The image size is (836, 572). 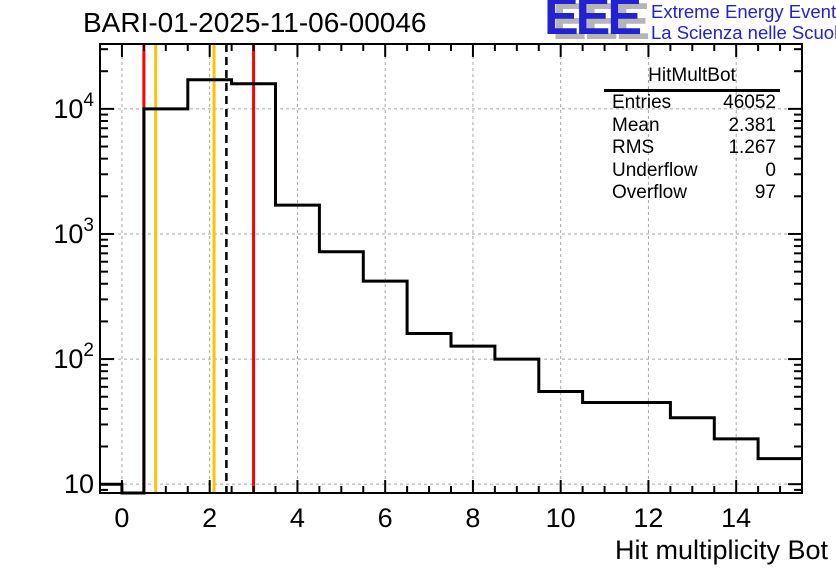 What do you see at coordinates (655, 170) in the screenshot?
I see `stats-row-label: Underflow` at bounding box center [655, 170].